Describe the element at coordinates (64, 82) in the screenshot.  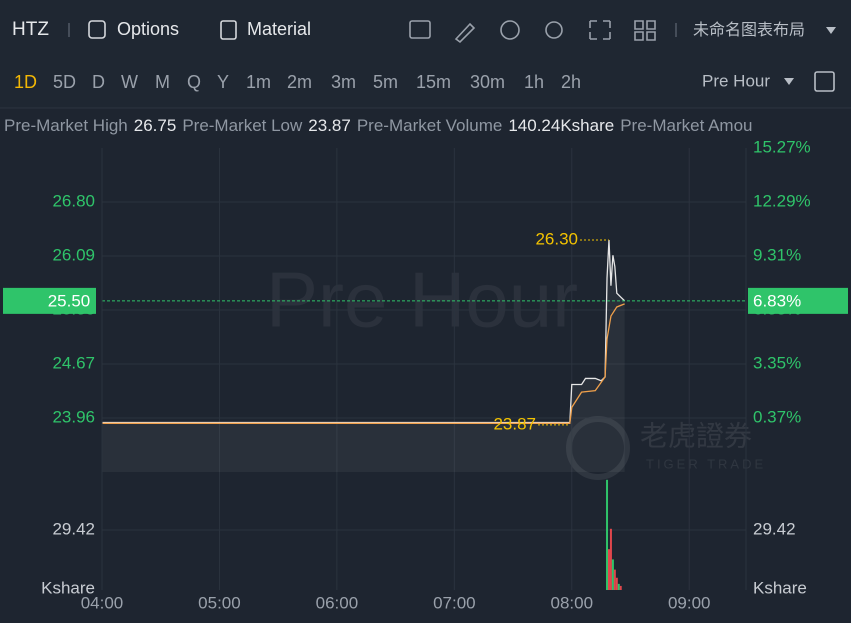
I see `period-button: 5D` at that location.